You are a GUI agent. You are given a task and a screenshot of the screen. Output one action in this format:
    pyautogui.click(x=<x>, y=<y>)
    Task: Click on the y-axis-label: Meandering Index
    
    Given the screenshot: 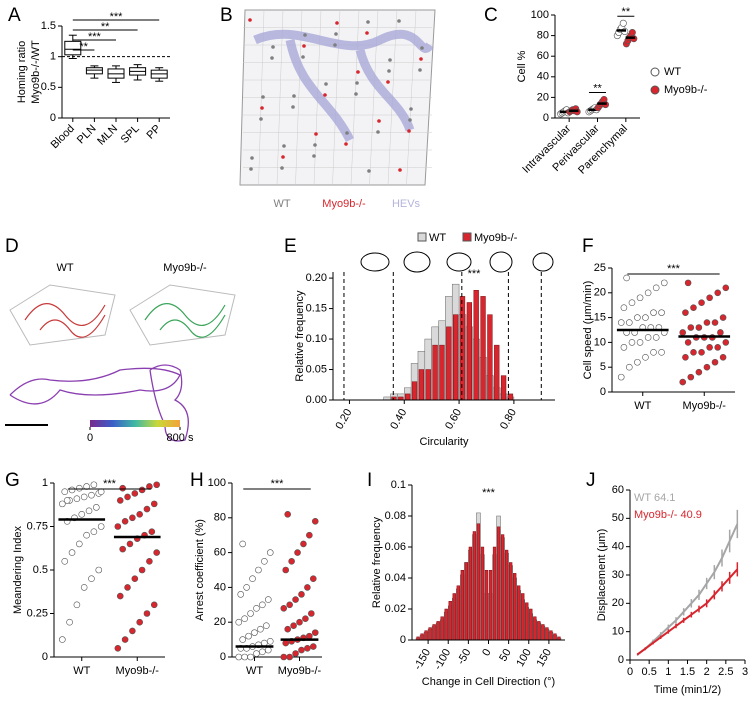 What is the action you would take?
    pyautogui.click(x=18, y=569)
    